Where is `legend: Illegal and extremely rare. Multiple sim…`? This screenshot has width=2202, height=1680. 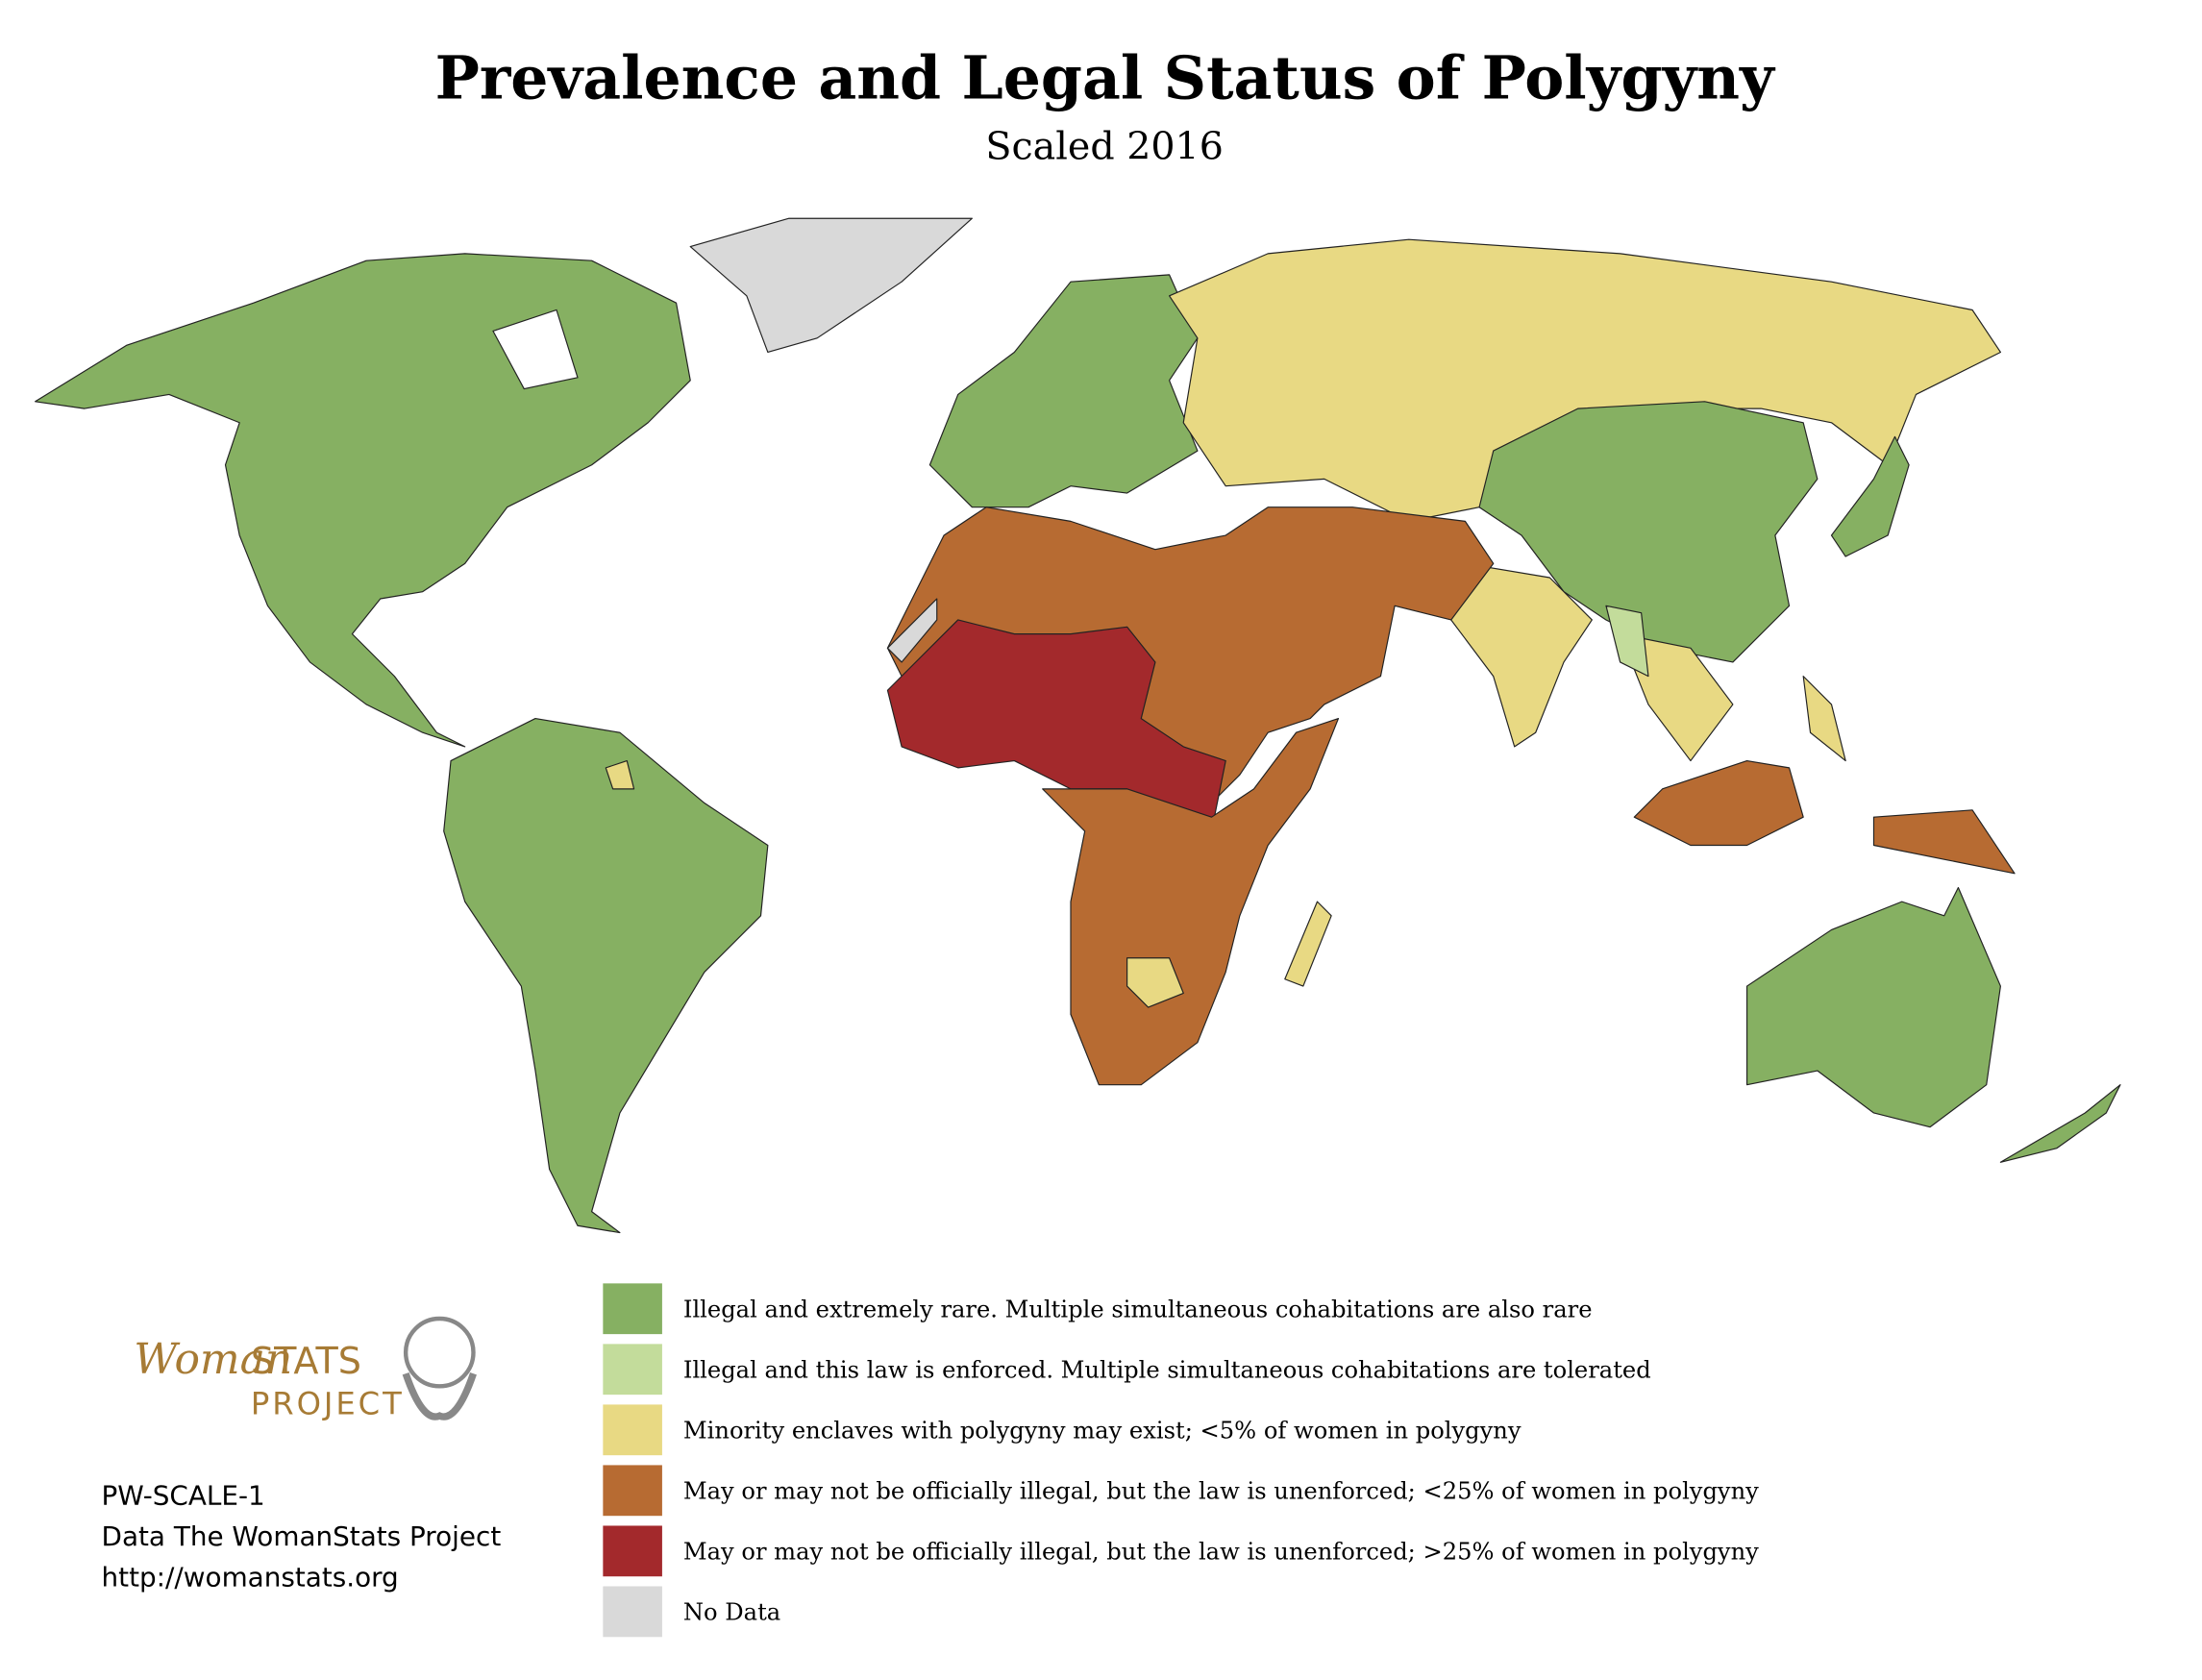
legend: Illegal and extremely rare. Multiple sim… is located at coordinates (1181, 1461).